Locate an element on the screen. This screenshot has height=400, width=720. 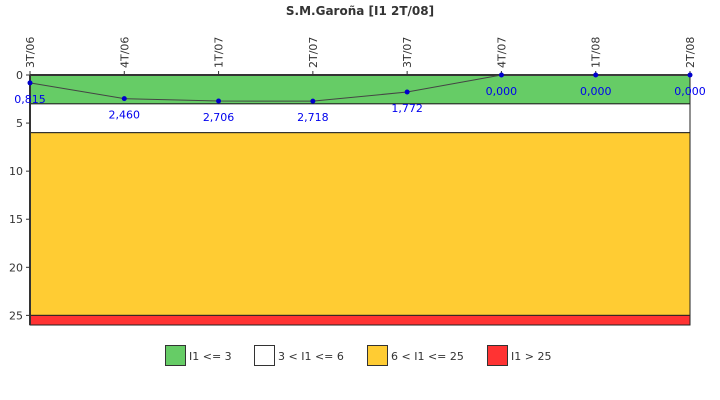
legend-label: 3 < I1 <= 6 is located at coordinates (311, 356).